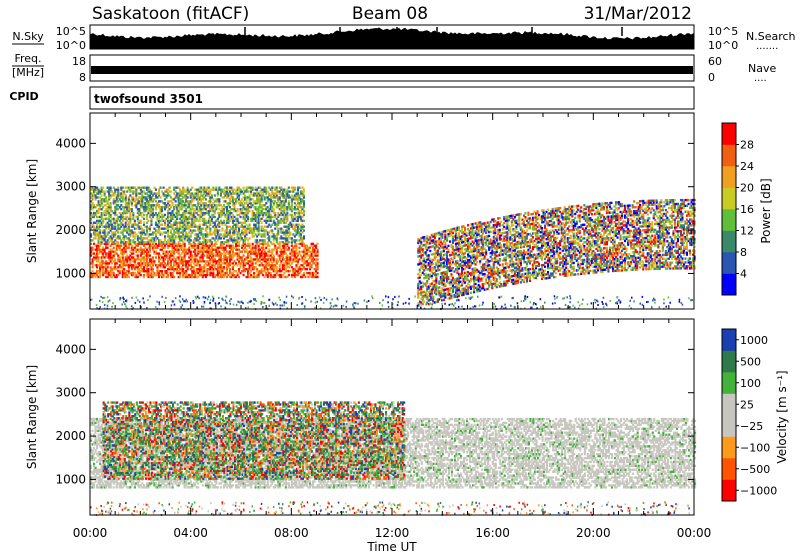 The width and height of the screenshot is (800, 554). I want to click on nsky-label: N.Sky, so click(28, 36).